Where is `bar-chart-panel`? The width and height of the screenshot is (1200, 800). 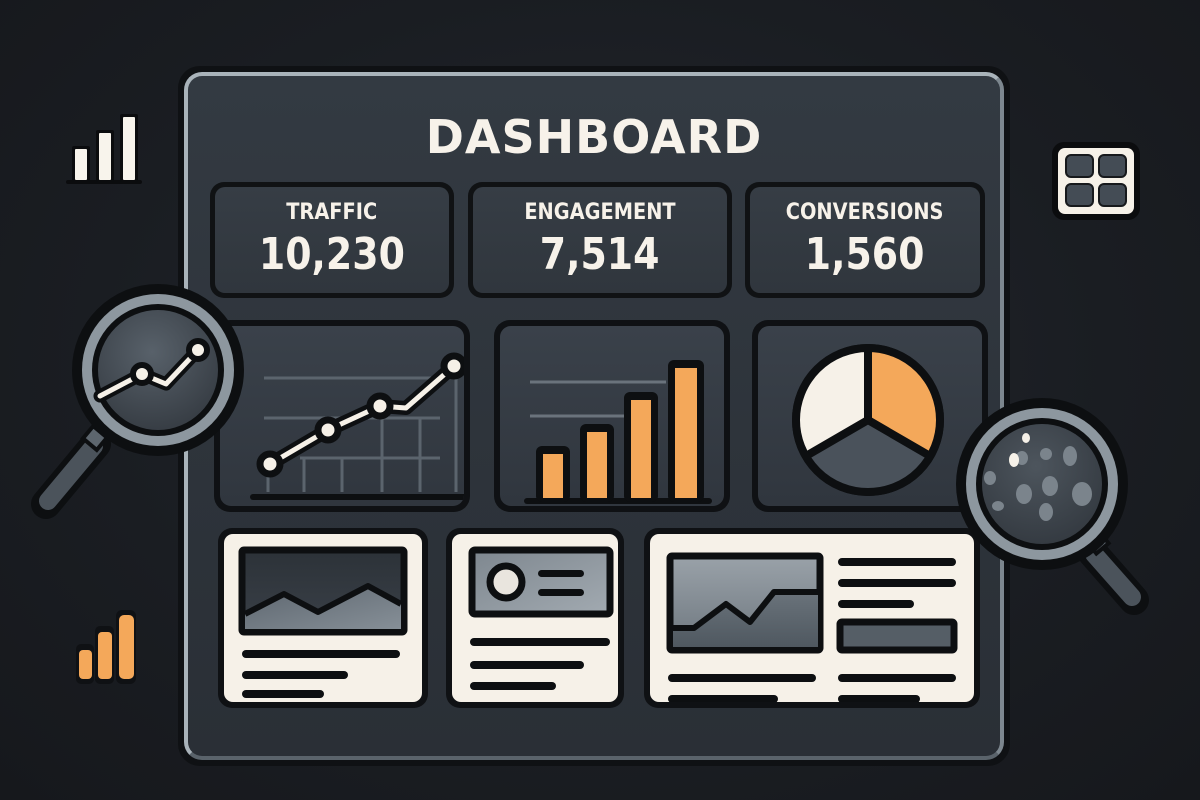 bar-chart-panel is located at coordinates (612, 416).